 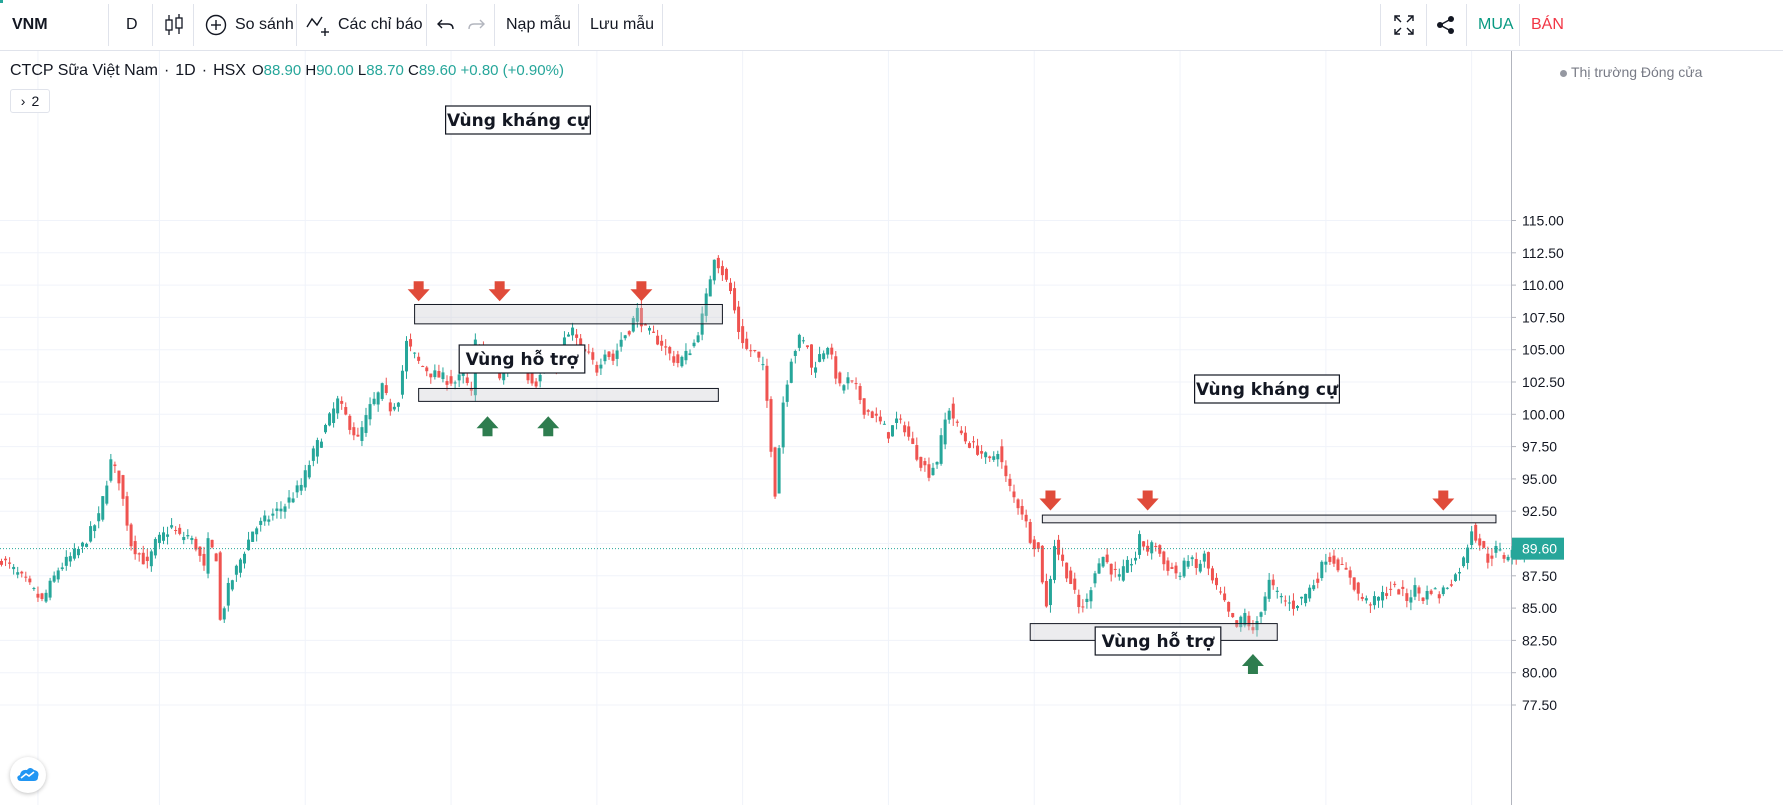 I want to click on sell-button: BÁN, so click(x=1547, y=24).